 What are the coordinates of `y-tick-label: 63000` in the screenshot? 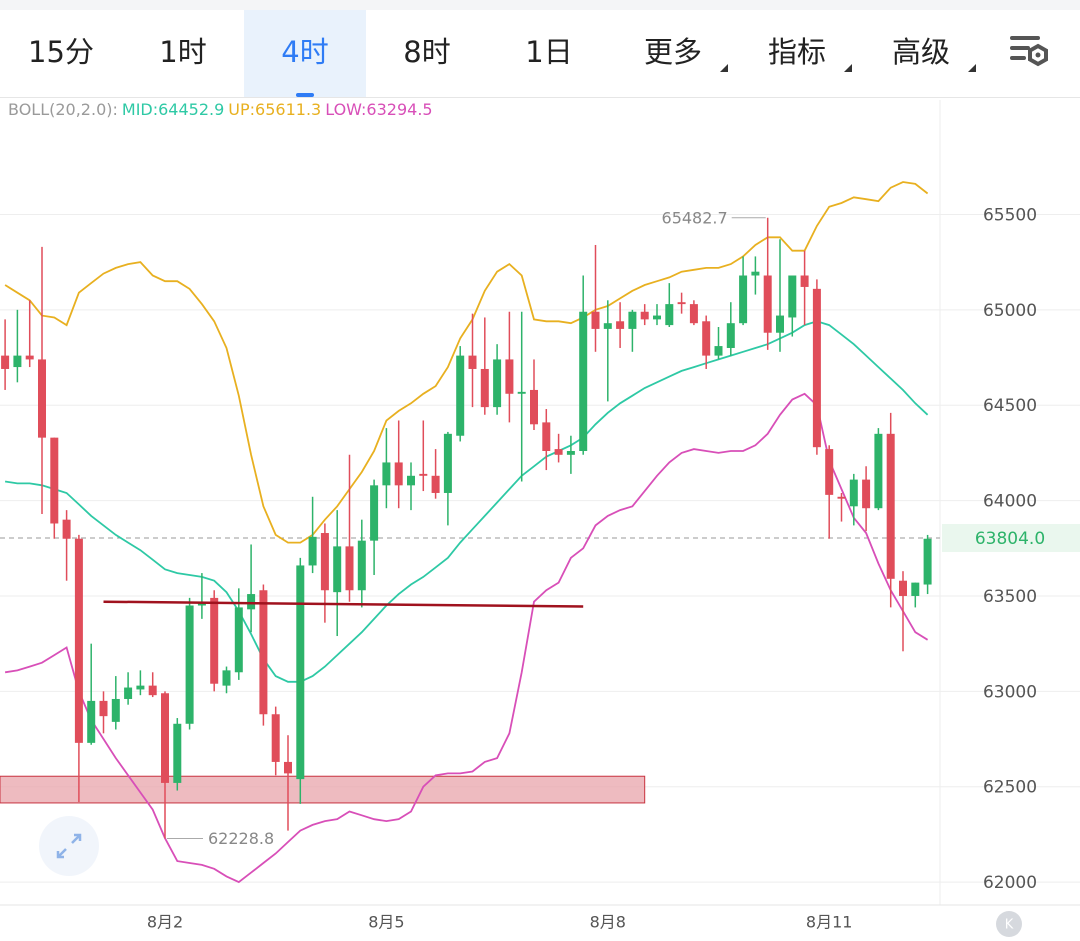 It's located at (1010, 692).